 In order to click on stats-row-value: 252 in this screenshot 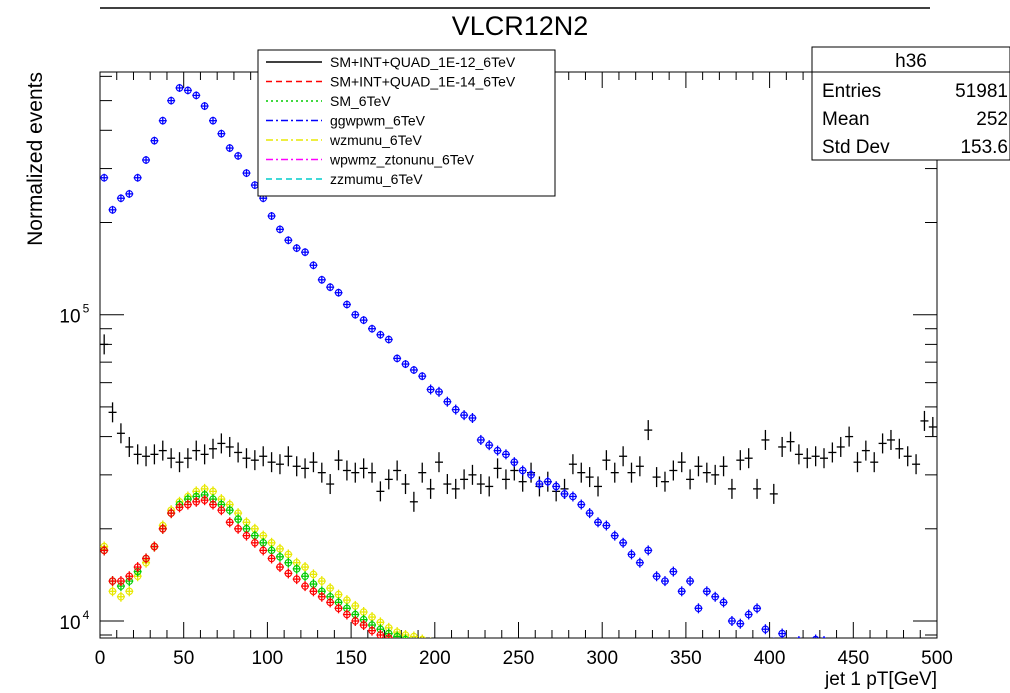, I will do `click(992, 119)`.